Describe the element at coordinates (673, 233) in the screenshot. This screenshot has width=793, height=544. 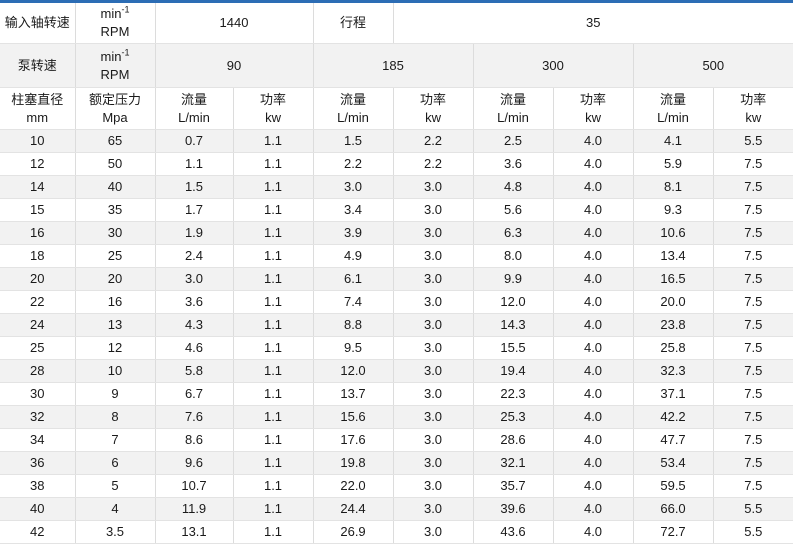
I see `table-cell: 10.6` at that location.